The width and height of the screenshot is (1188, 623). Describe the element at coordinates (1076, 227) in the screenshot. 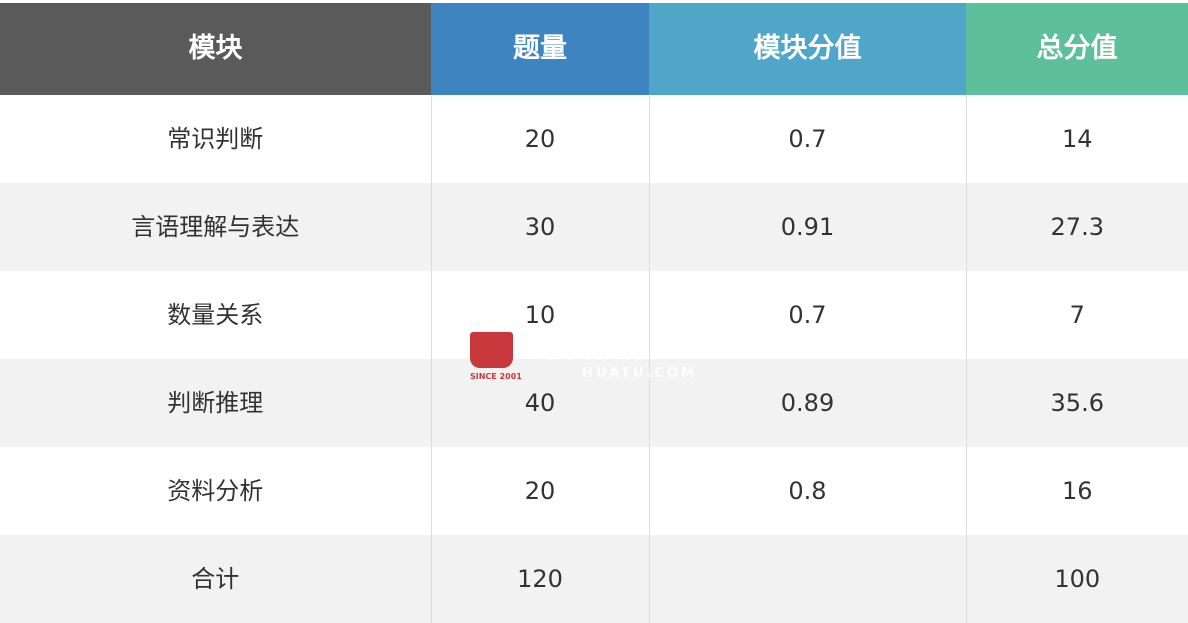

I see `cell-total: 27.3` at that location.